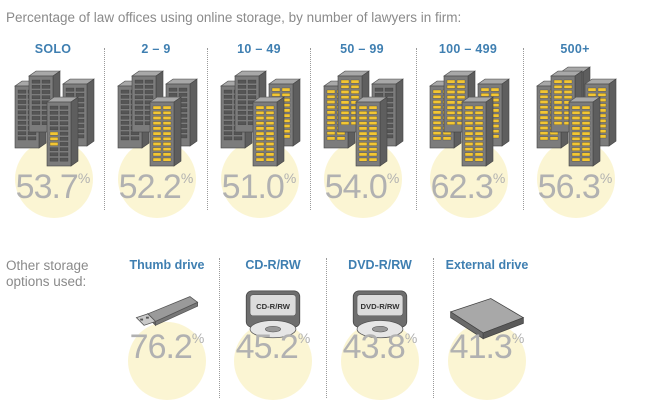 The image size is (657, 408). What do you see at coordinates (381, 306) in the screenshot?
I see `disc-label: DVD-R/RW` at bounding box center [381, 306].